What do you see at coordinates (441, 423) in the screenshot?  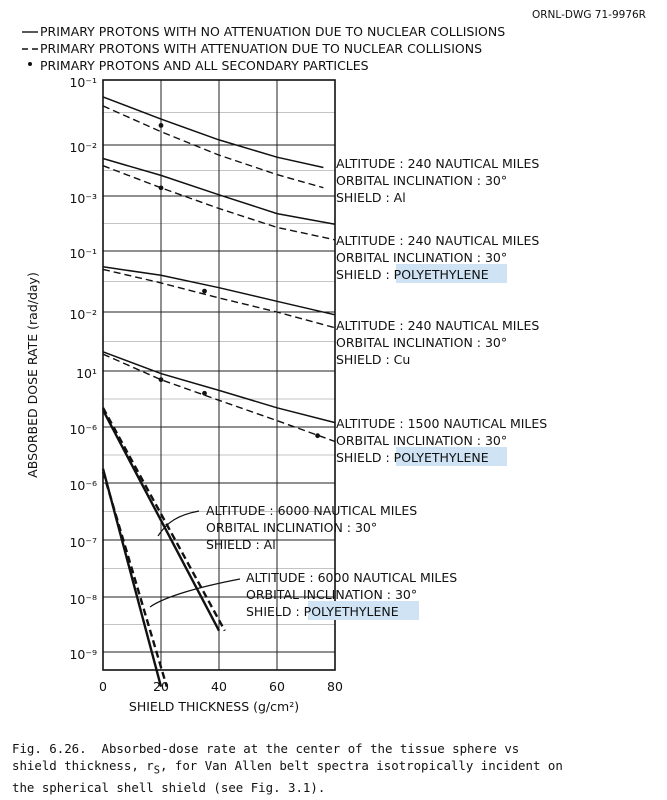 I see `panel-4-altitude: ALTITUDE : 1500 NAUTICAL MILES` at bounding box center [441, 423].